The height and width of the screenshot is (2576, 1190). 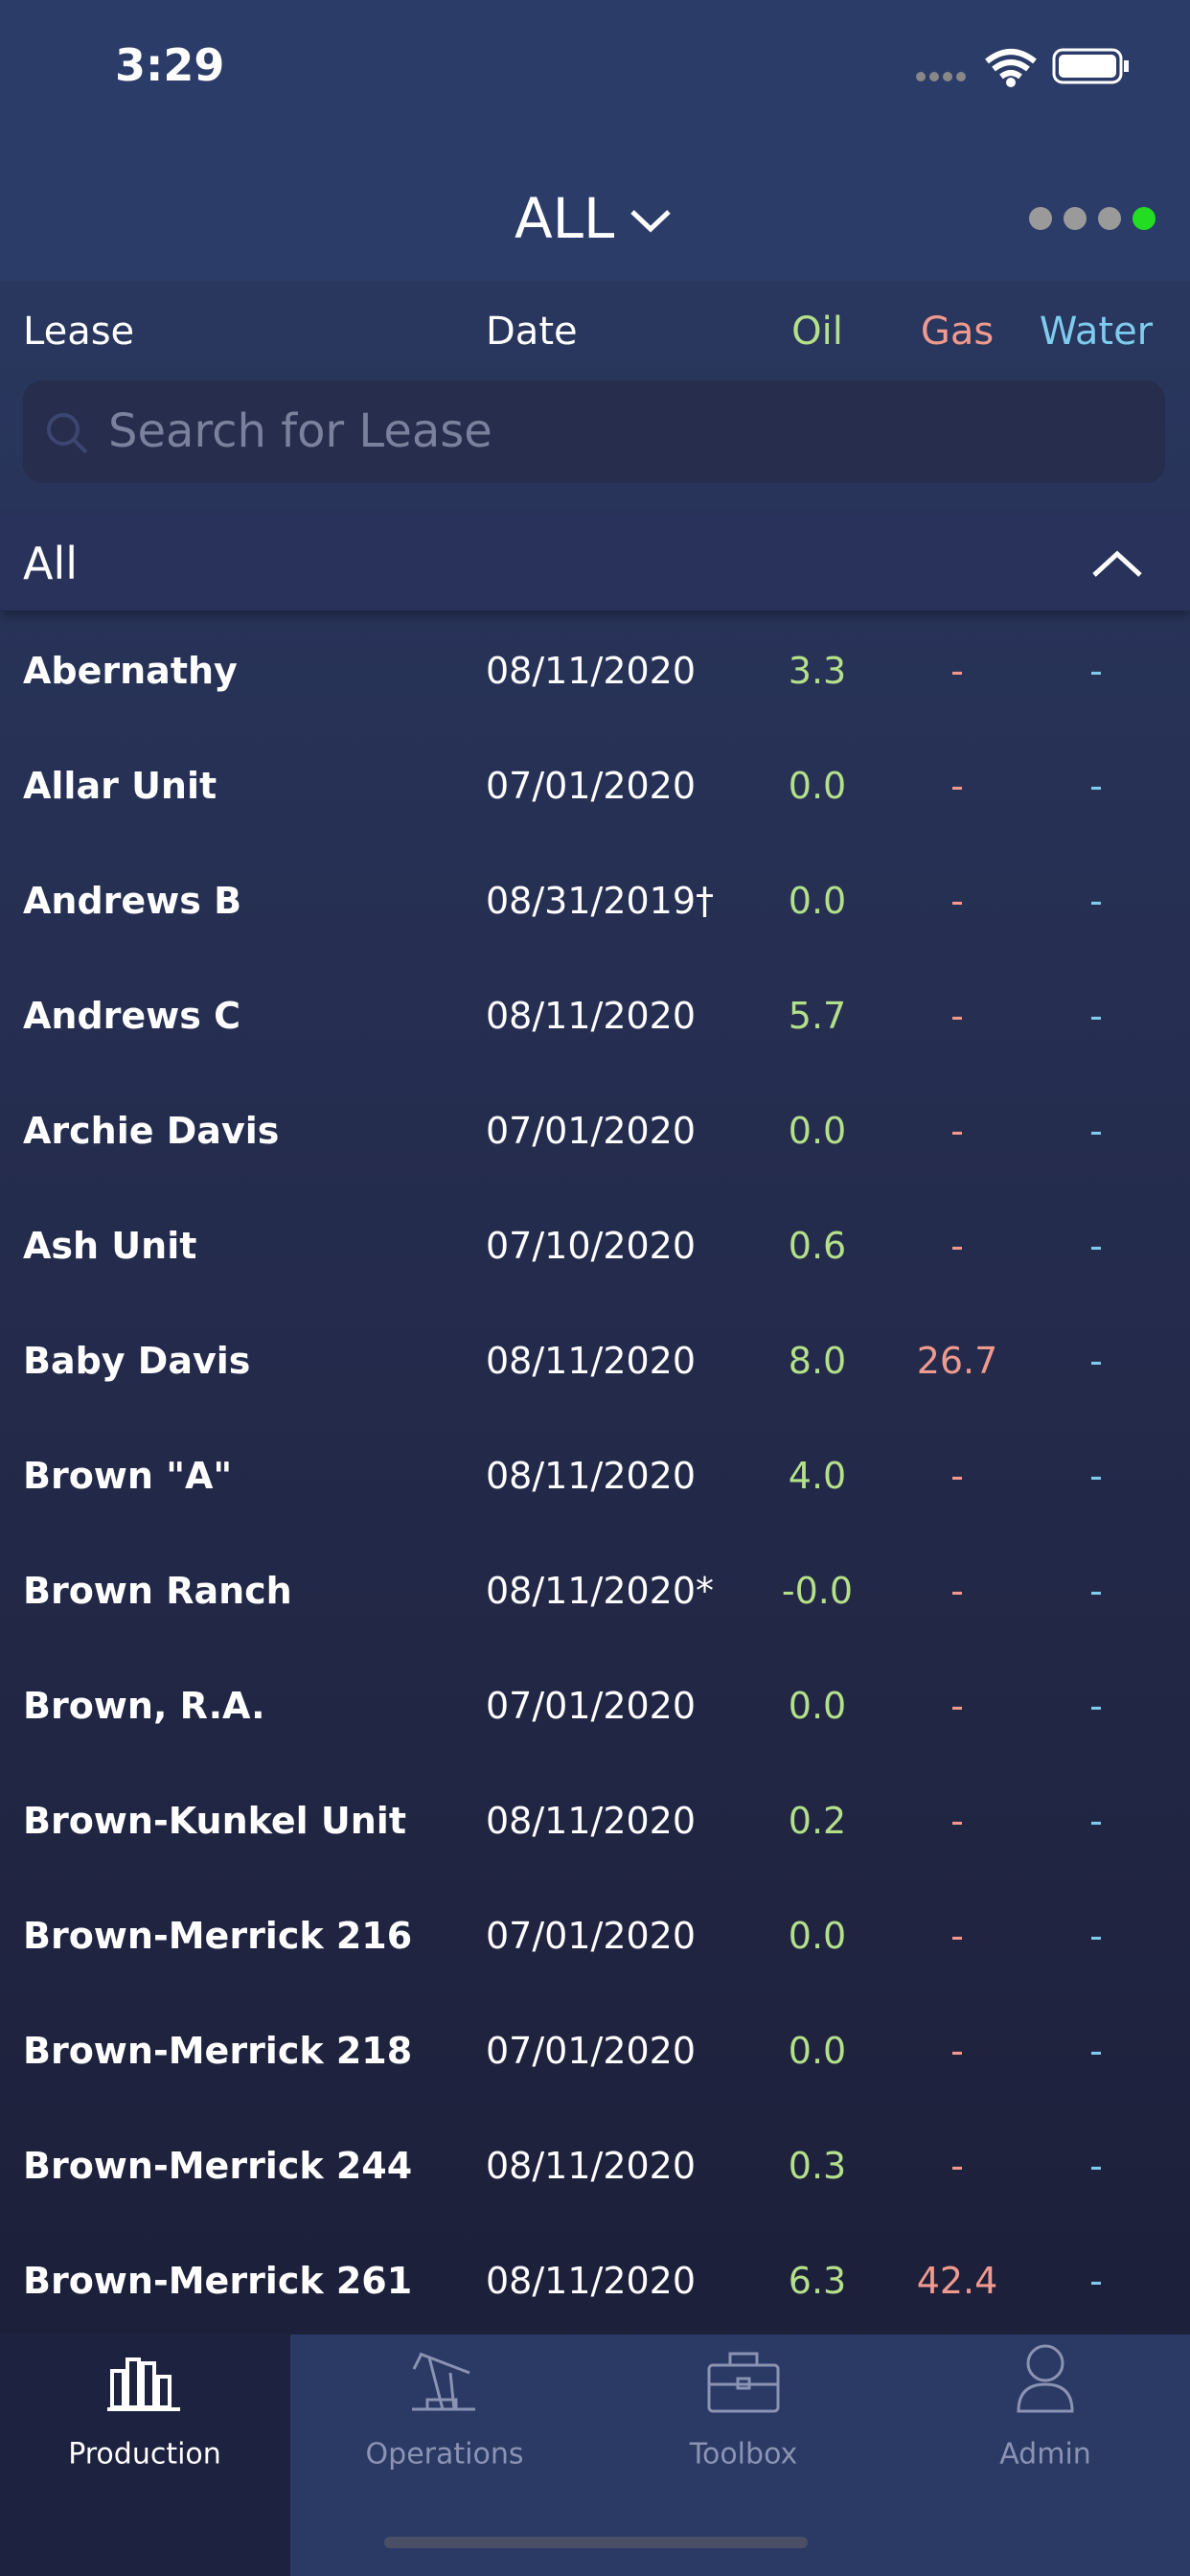 What do you see at coordinates (601, 1591) in the screenshot?
I see `date: 08/11/2020*` at bounding box center [601, 1591].